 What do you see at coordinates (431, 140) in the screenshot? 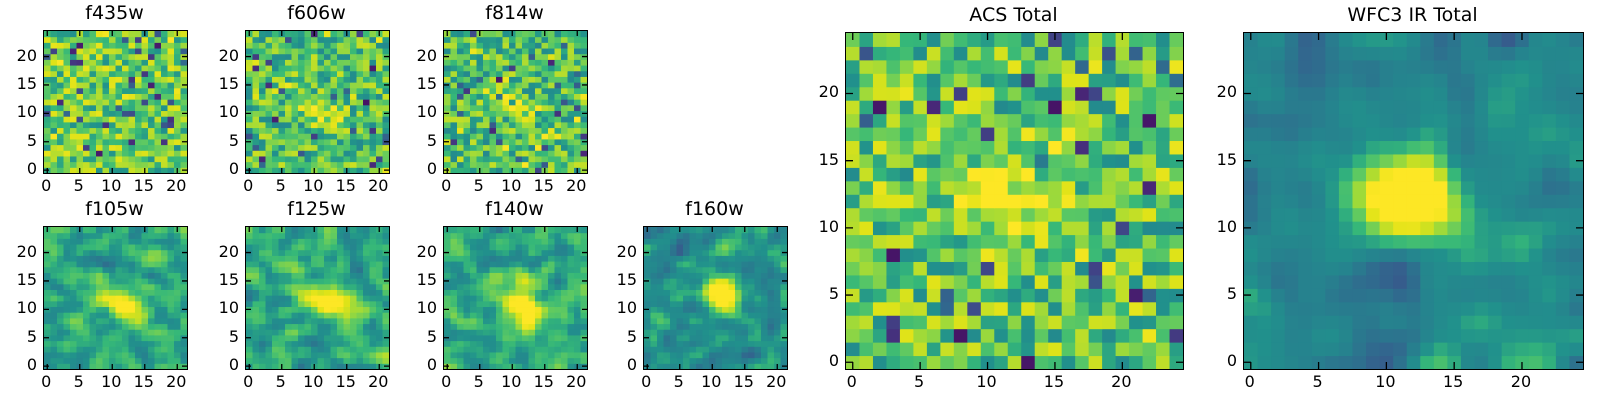
I see `y-tick-label-f814w-5: 5` at bounding box center [431, 140].